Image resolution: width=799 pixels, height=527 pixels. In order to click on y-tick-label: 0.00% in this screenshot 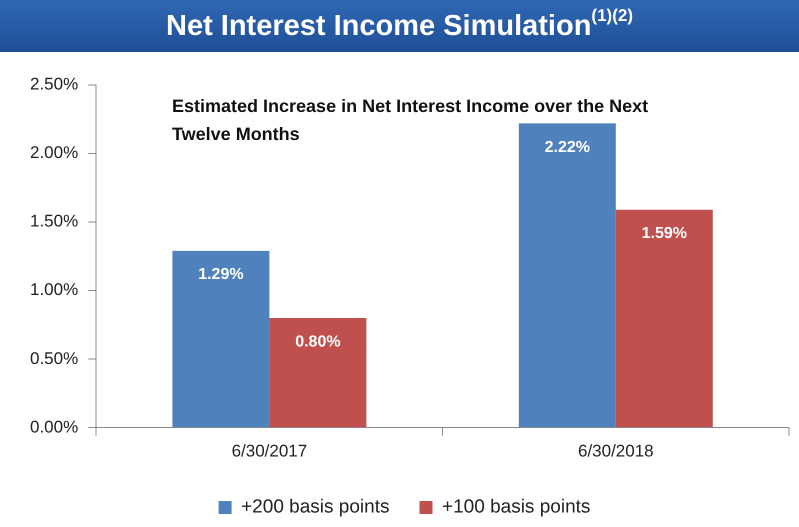, I will do `click(54, 426)`.